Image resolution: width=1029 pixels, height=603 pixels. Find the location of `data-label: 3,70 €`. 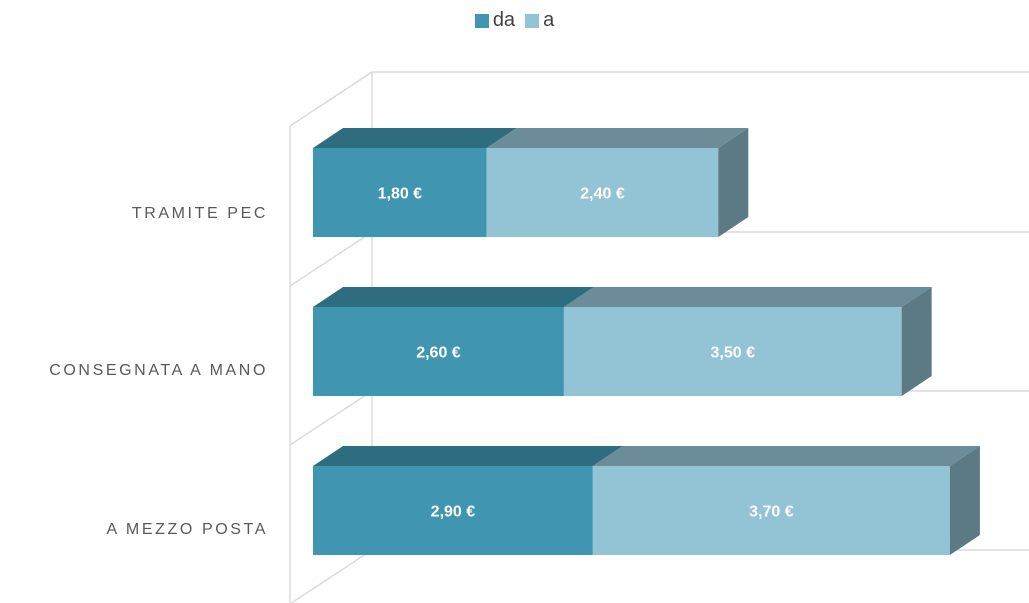

data-label: 3,70 € is located at coordinates (771, 512).